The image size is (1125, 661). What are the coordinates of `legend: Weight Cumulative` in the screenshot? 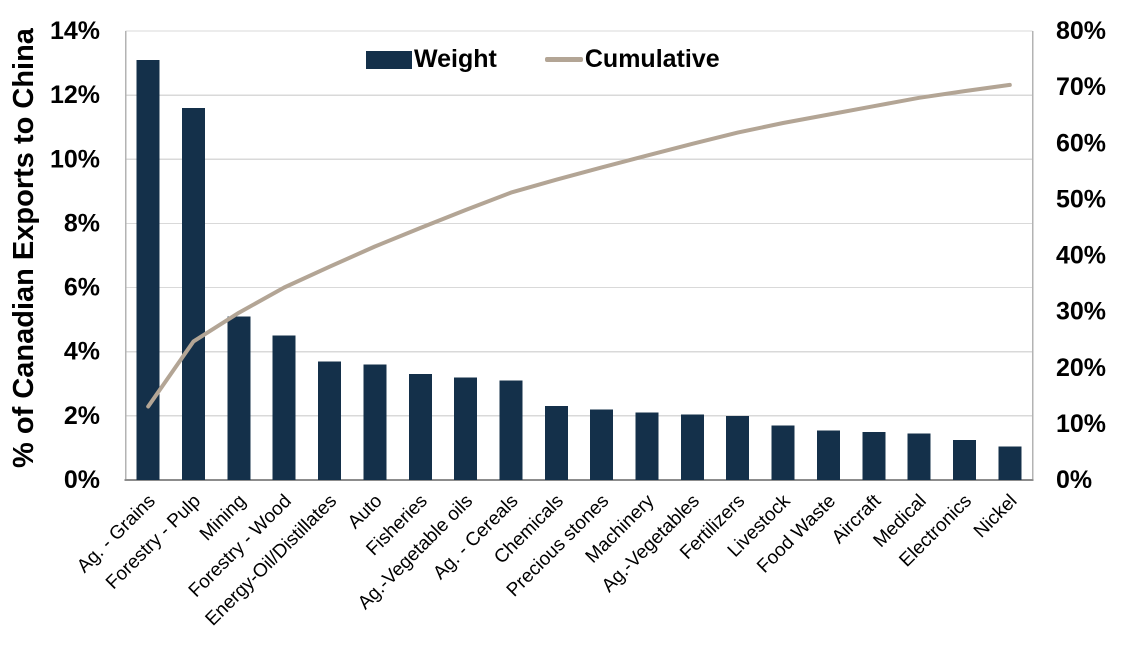 It's located at (543, 59).